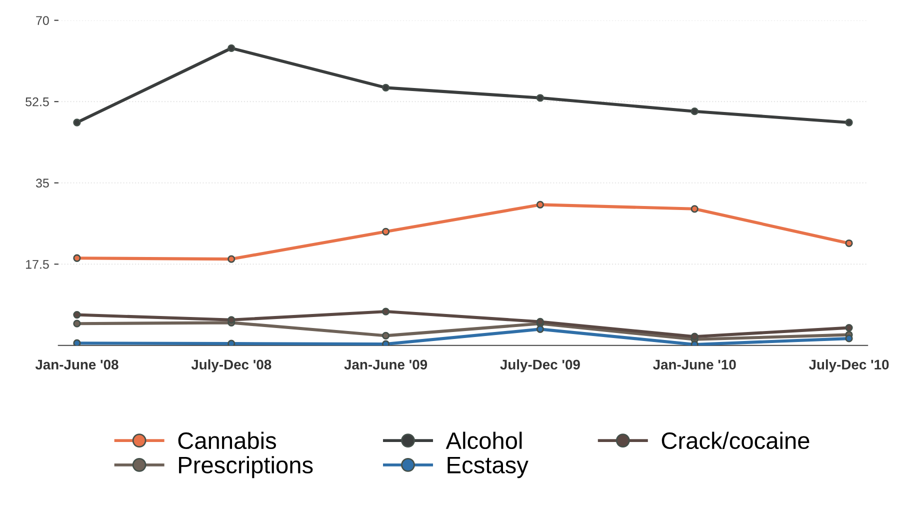  Describe the element at coordinates (386, 365) in the screenshot. I see `x-tick-label: Jan-June '09` at that location.